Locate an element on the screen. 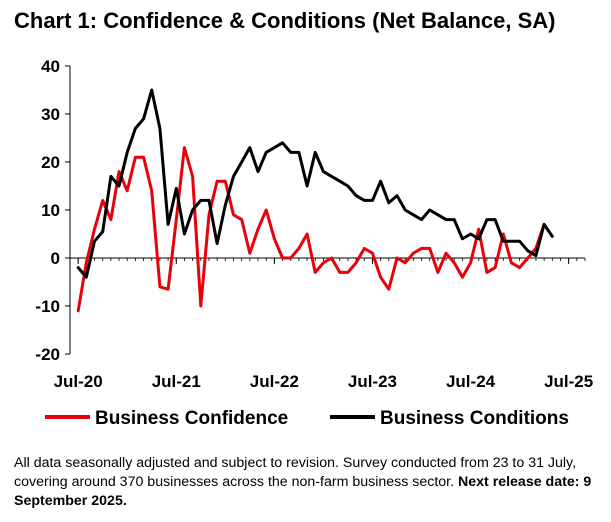 This screenshot has width=611, height=522. y-tick-label: 10 is located at coordinates (50, 210).